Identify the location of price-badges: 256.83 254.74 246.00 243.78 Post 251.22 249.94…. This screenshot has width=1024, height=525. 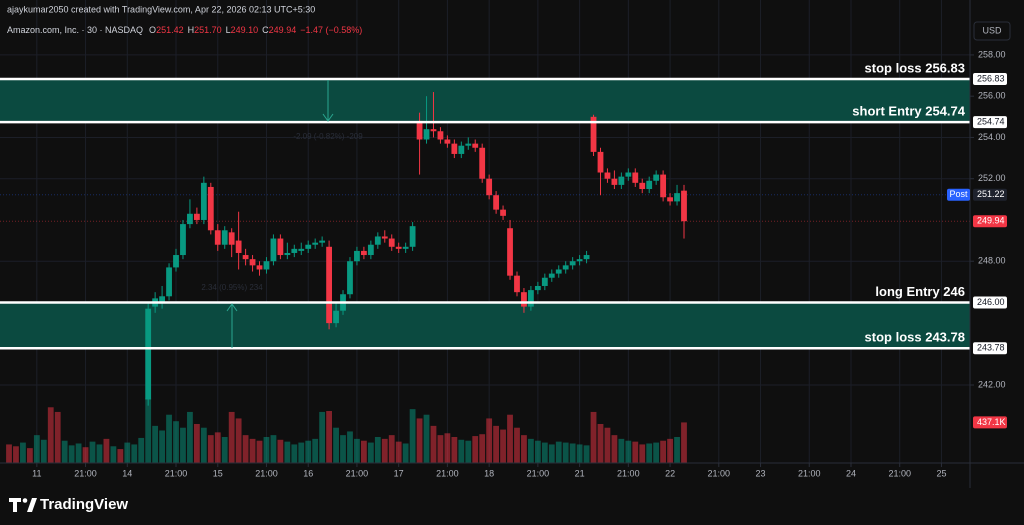
(977, 251).